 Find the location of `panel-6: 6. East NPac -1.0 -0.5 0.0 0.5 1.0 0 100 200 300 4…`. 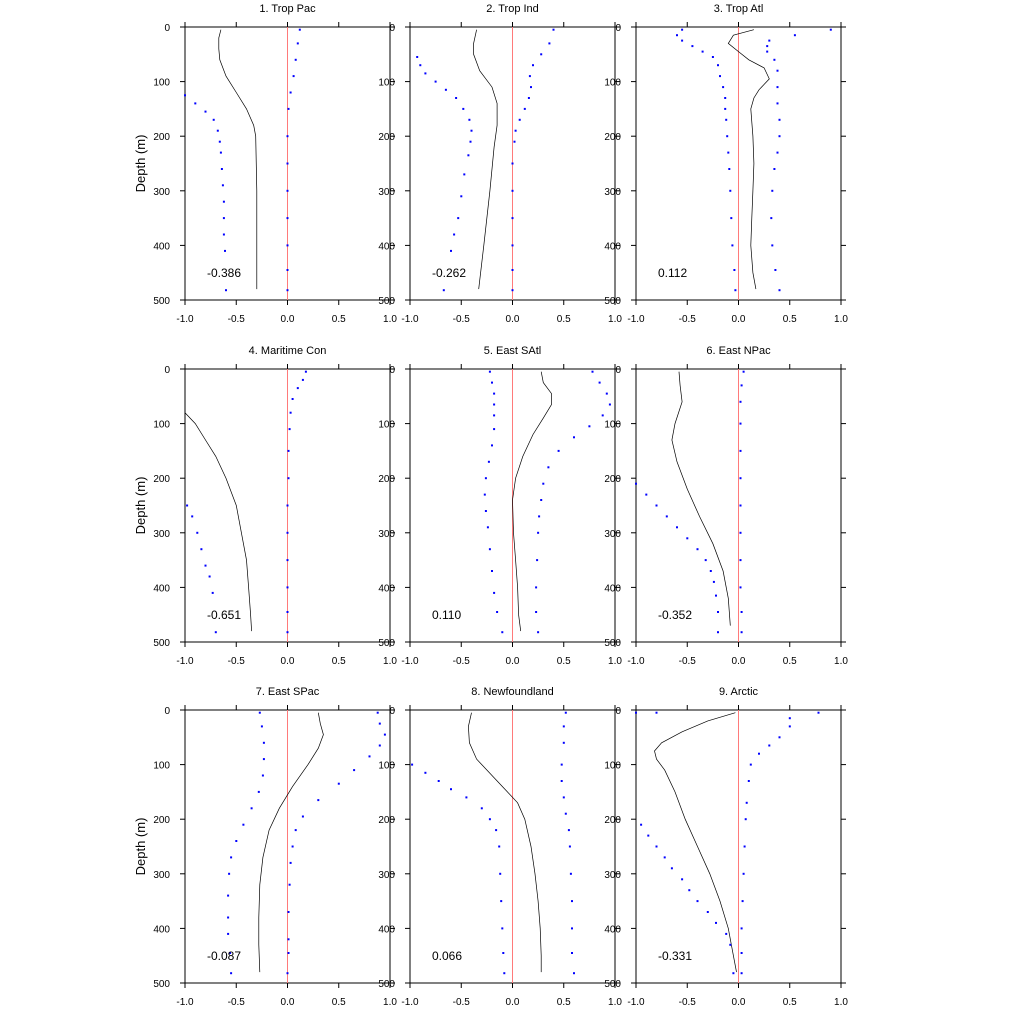

panel-6: 6. East NPac -1.0 -0.5 0.0 0.5 1.0 0 100 200 300 4… is located at coordinates (726, 506).